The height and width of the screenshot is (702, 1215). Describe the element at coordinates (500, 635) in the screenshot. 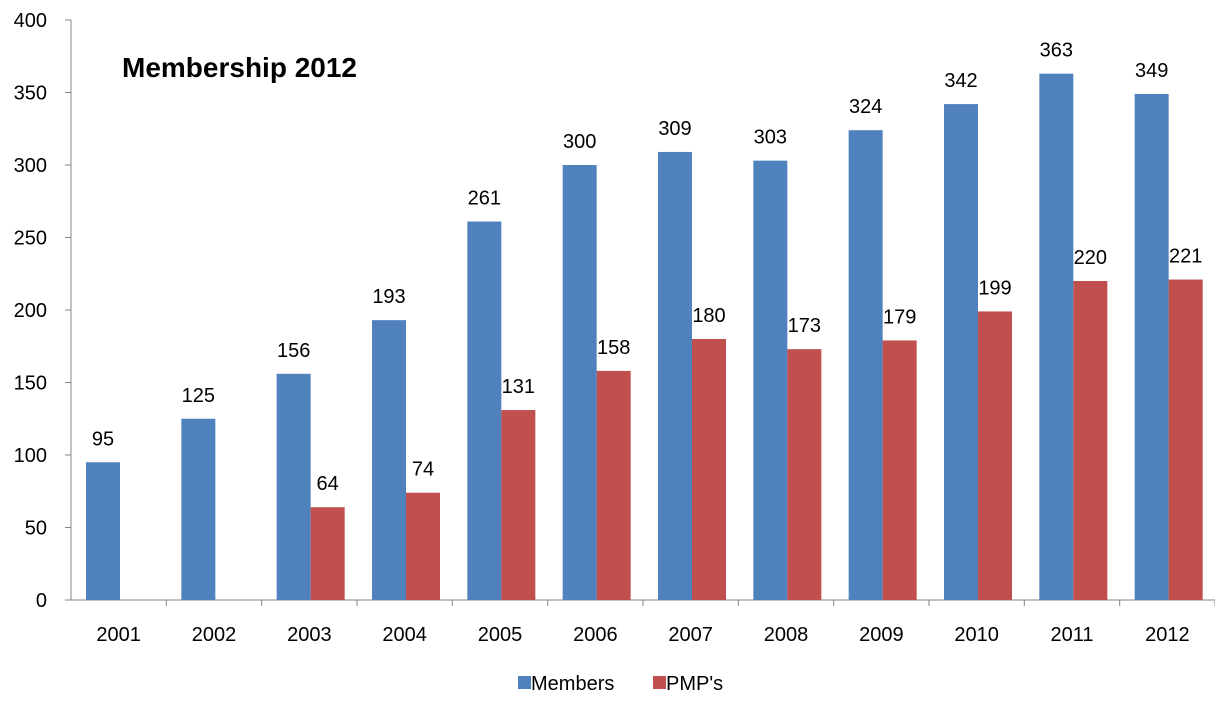

I see `x-tick-label: 2005` at that location.